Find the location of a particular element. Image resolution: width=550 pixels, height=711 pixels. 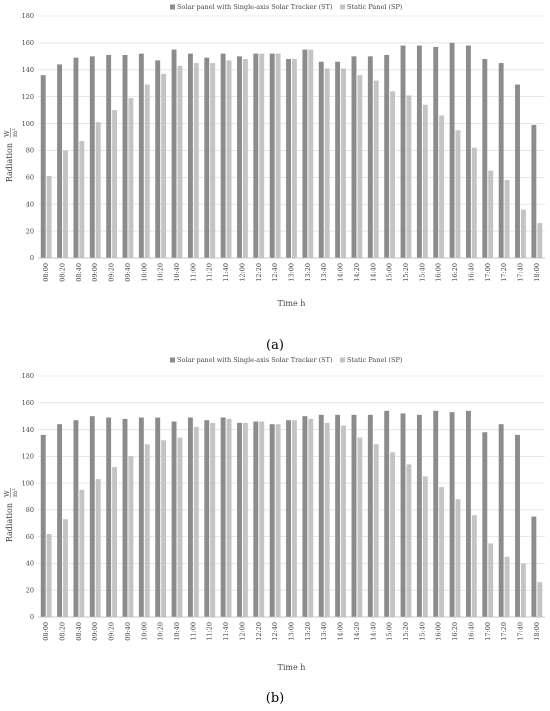

y-axis-label-text: Radiation is located at coordinates (9, 522).